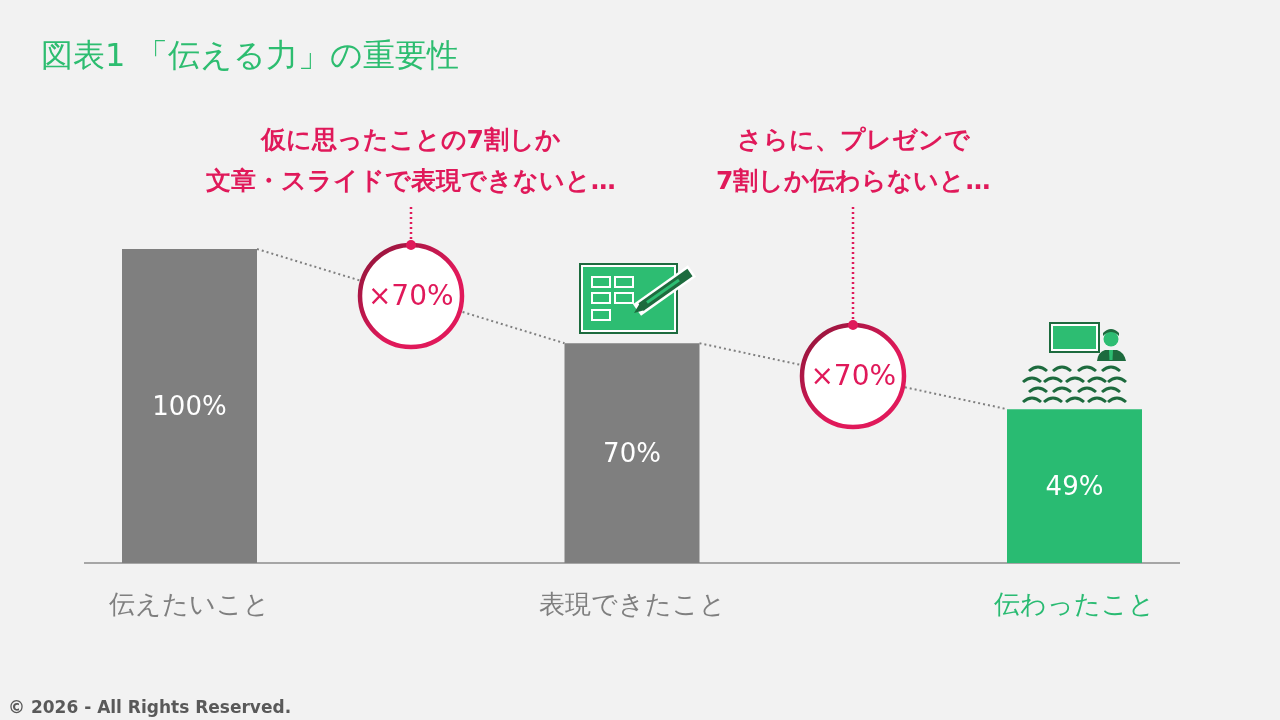 Image resolution: width=1280 pixels, height=720 pixels. Describe the element at coordinates (150, 707) in the screenshot. I see `text: © 2026 - All Rights Reserved.` at that location.